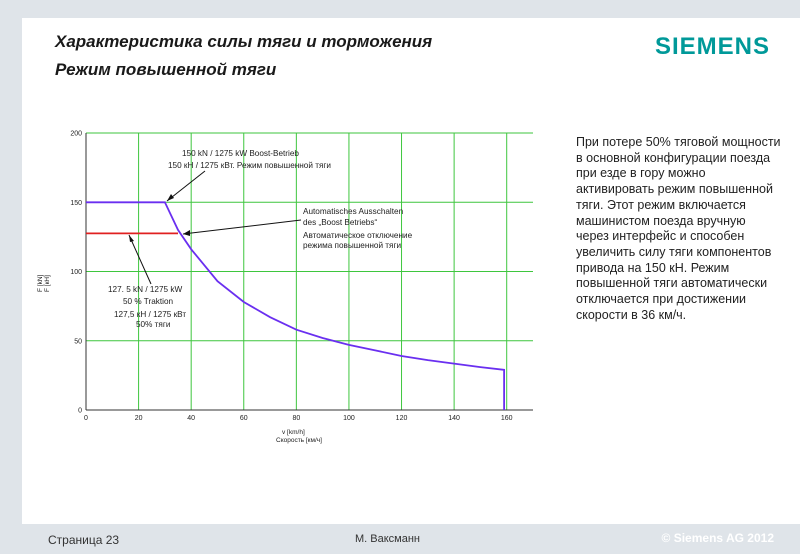 This screenshot has width=800, height=554. Describe the element at coordinates (170, 197) in the screenshot. I see `annotation-boost-arrowhead` at that location.